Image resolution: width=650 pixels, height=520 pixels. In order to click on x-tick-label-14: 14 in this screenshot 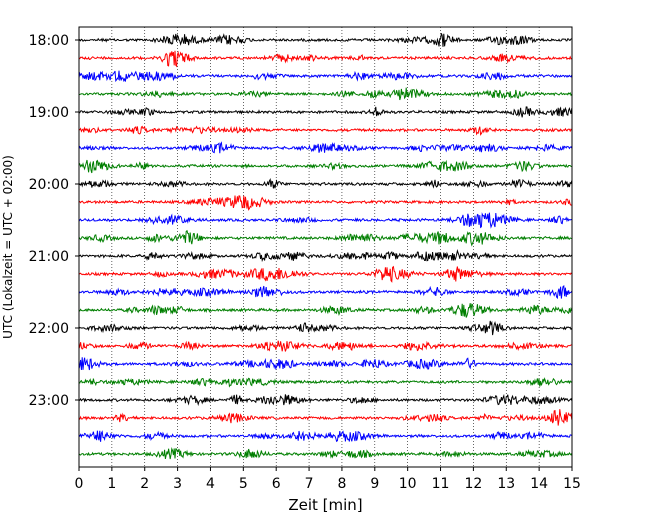, I will do `click(539, 484)`.